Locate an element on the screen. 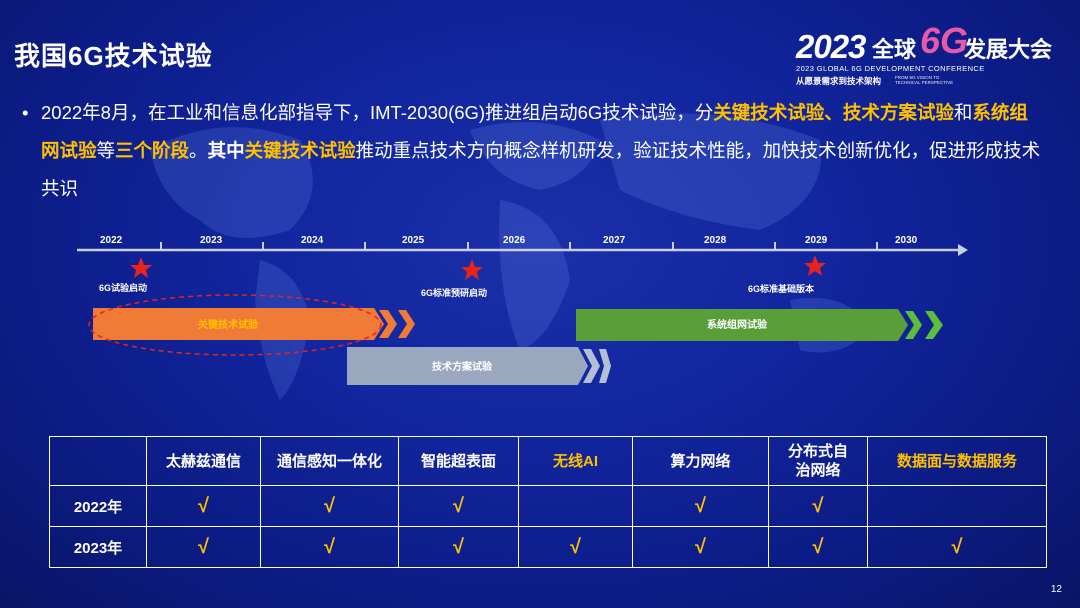  intro-seg5: 推动重点技术方向概念样机研发，验证技术性能，加快技术创新优化，促进形成技术共识 is located at coordinates (541, 169).